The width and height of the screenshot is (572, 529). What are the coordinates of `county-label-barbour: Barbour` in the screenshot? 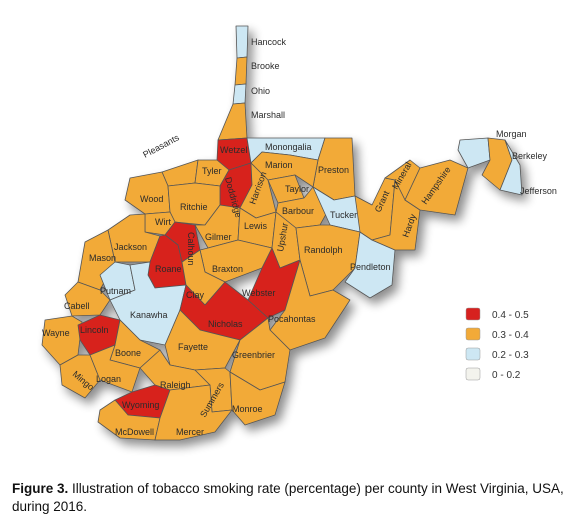 It's located at (298, 211).